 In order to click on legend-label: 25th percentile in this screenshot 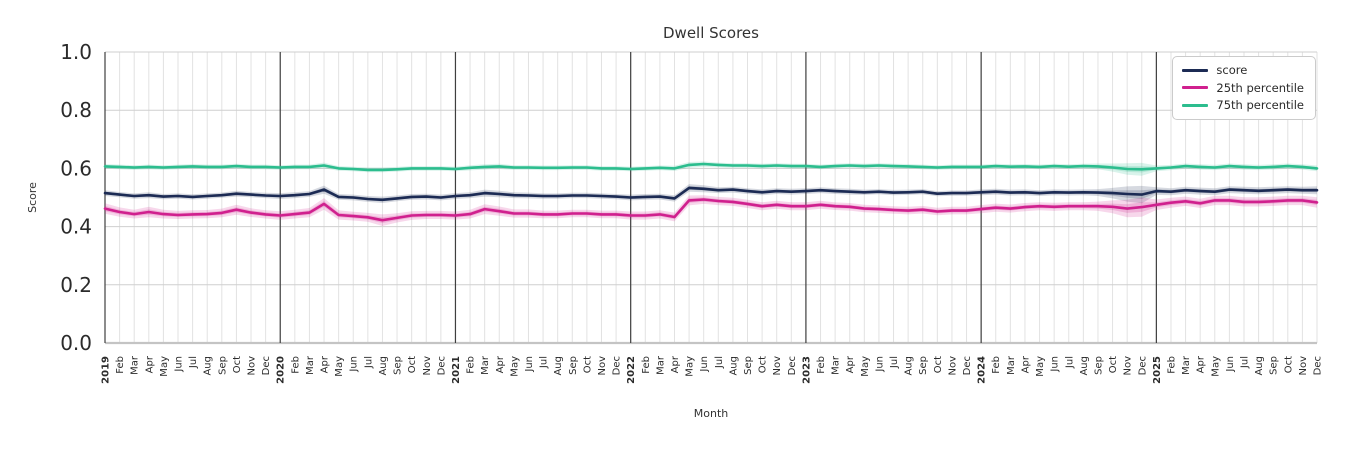, I will do `click(1260, 87)`.